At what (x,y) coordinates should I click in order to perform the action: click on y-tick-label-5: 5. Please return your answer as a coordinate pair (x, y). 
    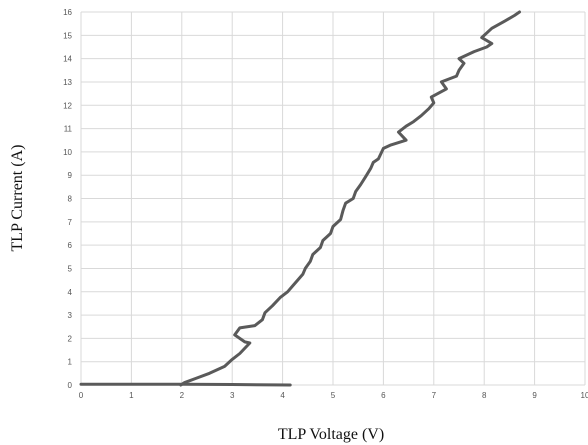
    Looking at the image, I should click on (70, 268).